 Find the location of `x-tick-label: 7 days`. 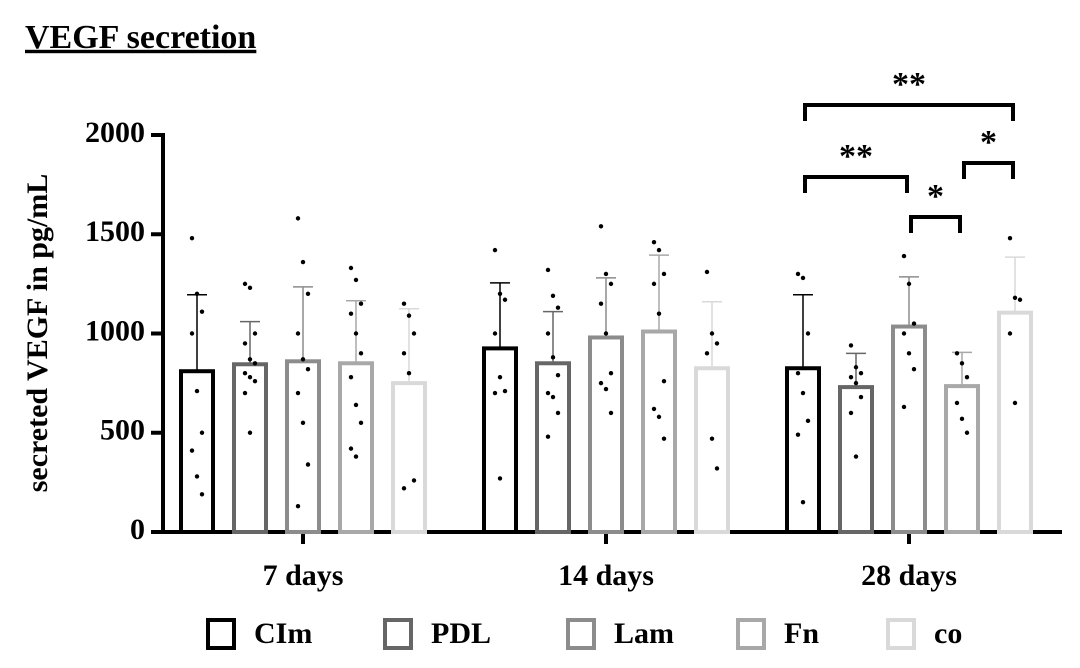

x-tick-label: 7 days is located at coordinates (303, 575).